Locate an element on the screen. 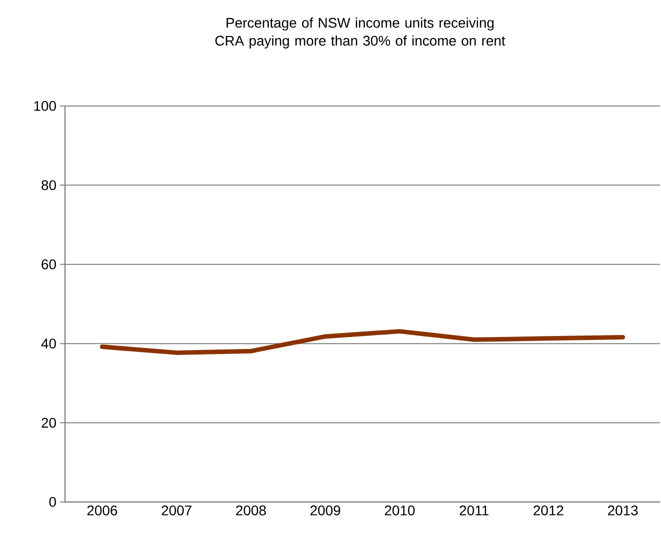 This screenshot has width=661, height=538. y-tick-label: 20 is located at coordinates (49, 423).